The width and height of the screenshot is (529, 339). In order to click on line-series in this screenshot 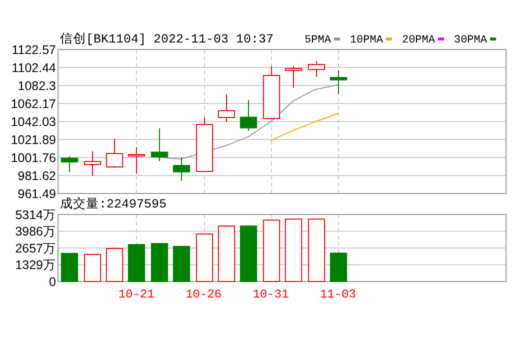, I will do `click(304, 126)`.